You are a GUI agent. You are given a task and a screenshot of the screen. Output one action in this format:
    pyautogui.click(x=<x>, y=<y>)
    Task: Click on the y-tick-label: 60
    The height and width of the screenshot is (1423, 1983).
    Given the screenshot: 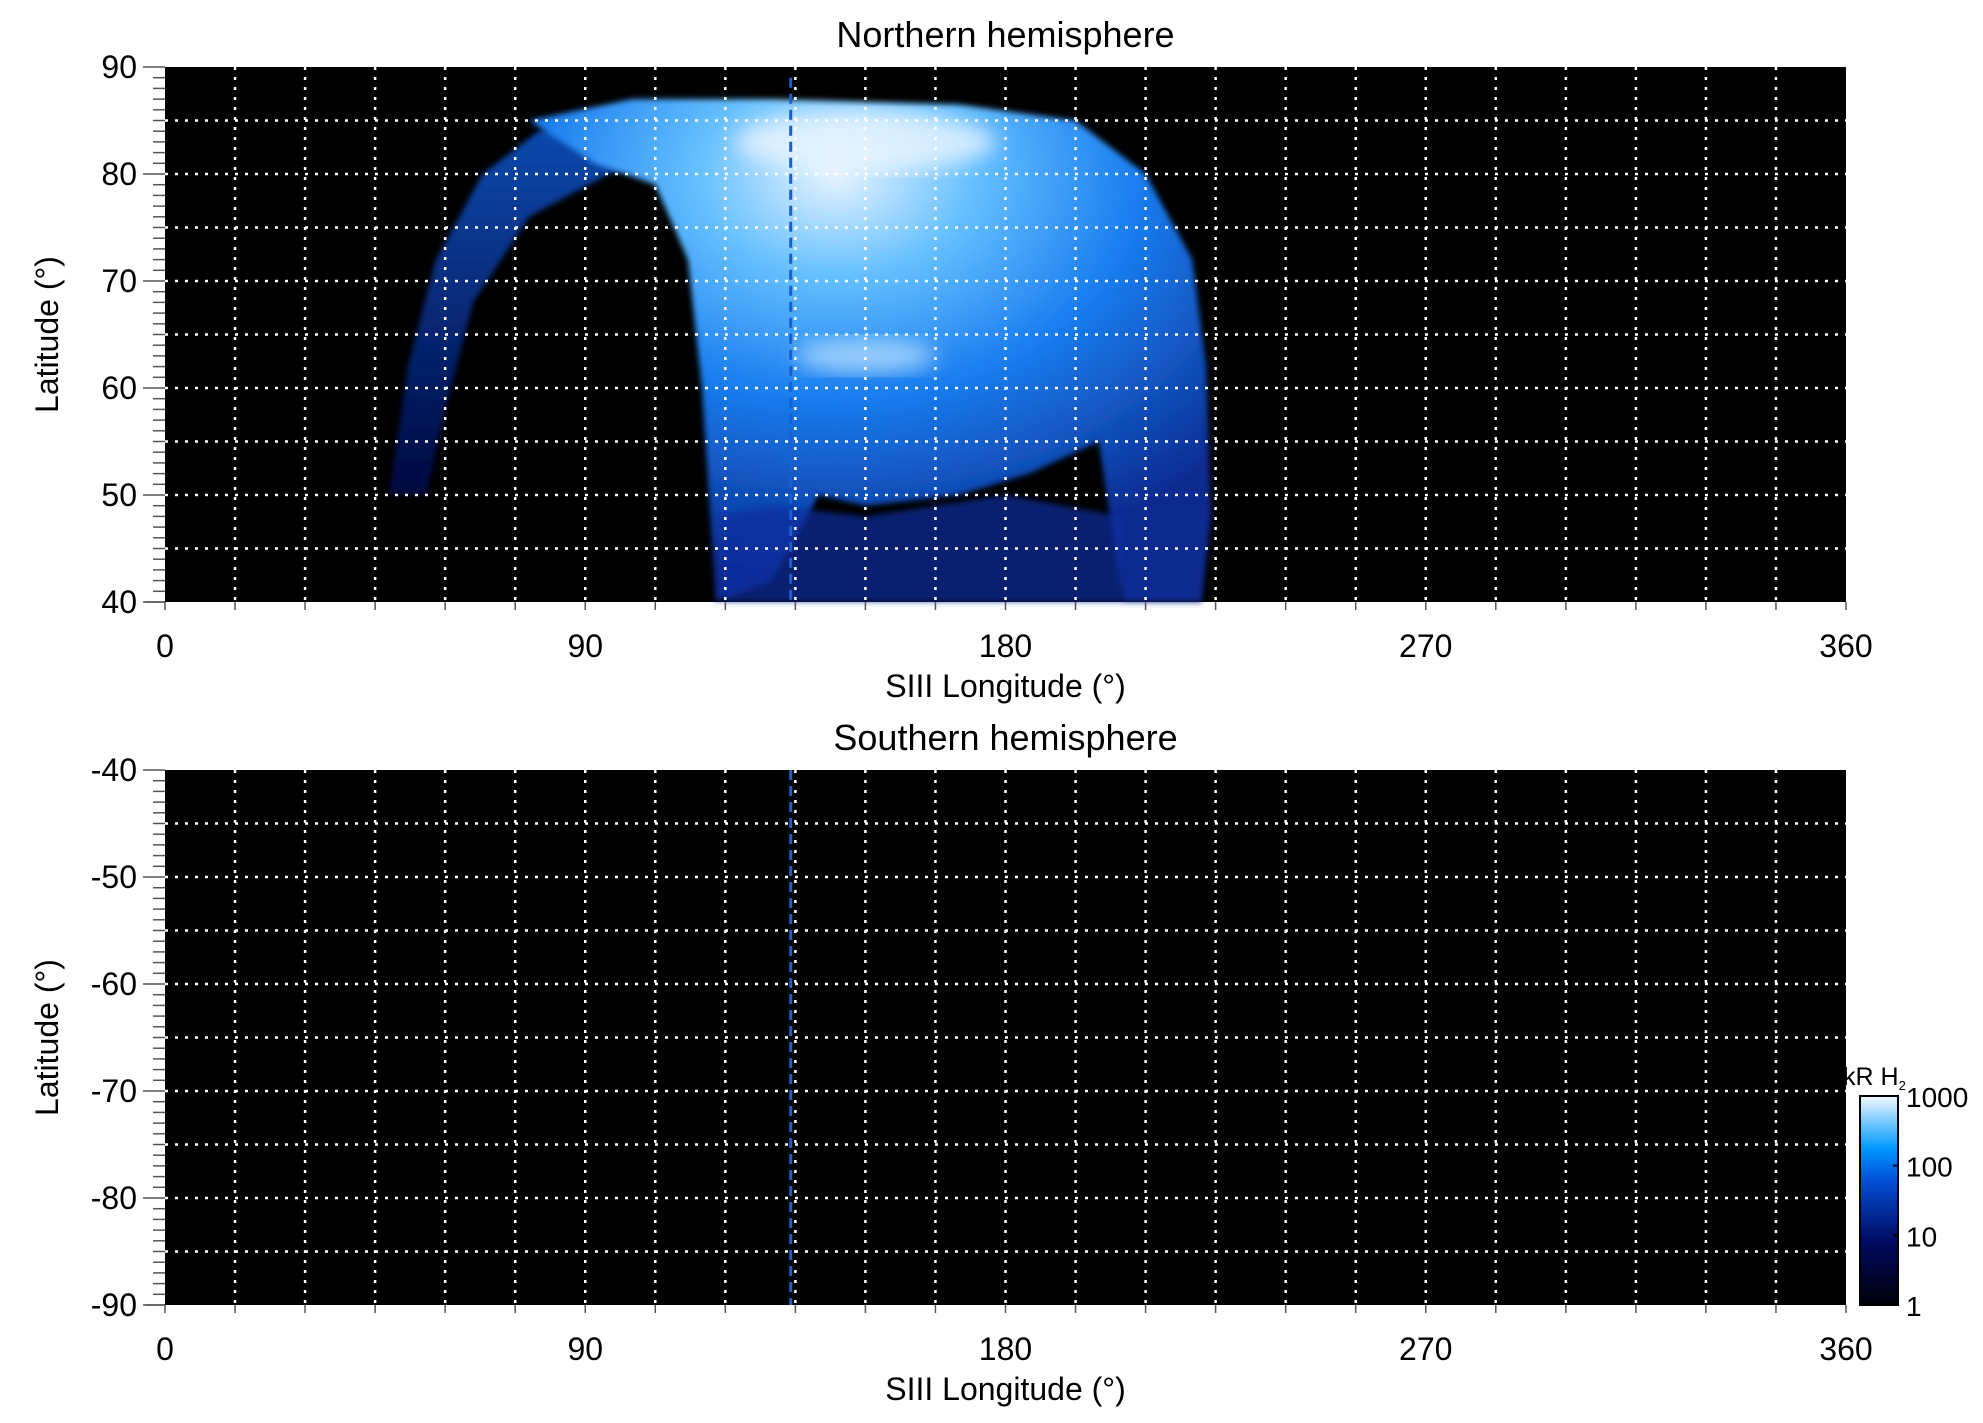 What is the action you would take?
    pyautogui.click(x=119, y=388)
    